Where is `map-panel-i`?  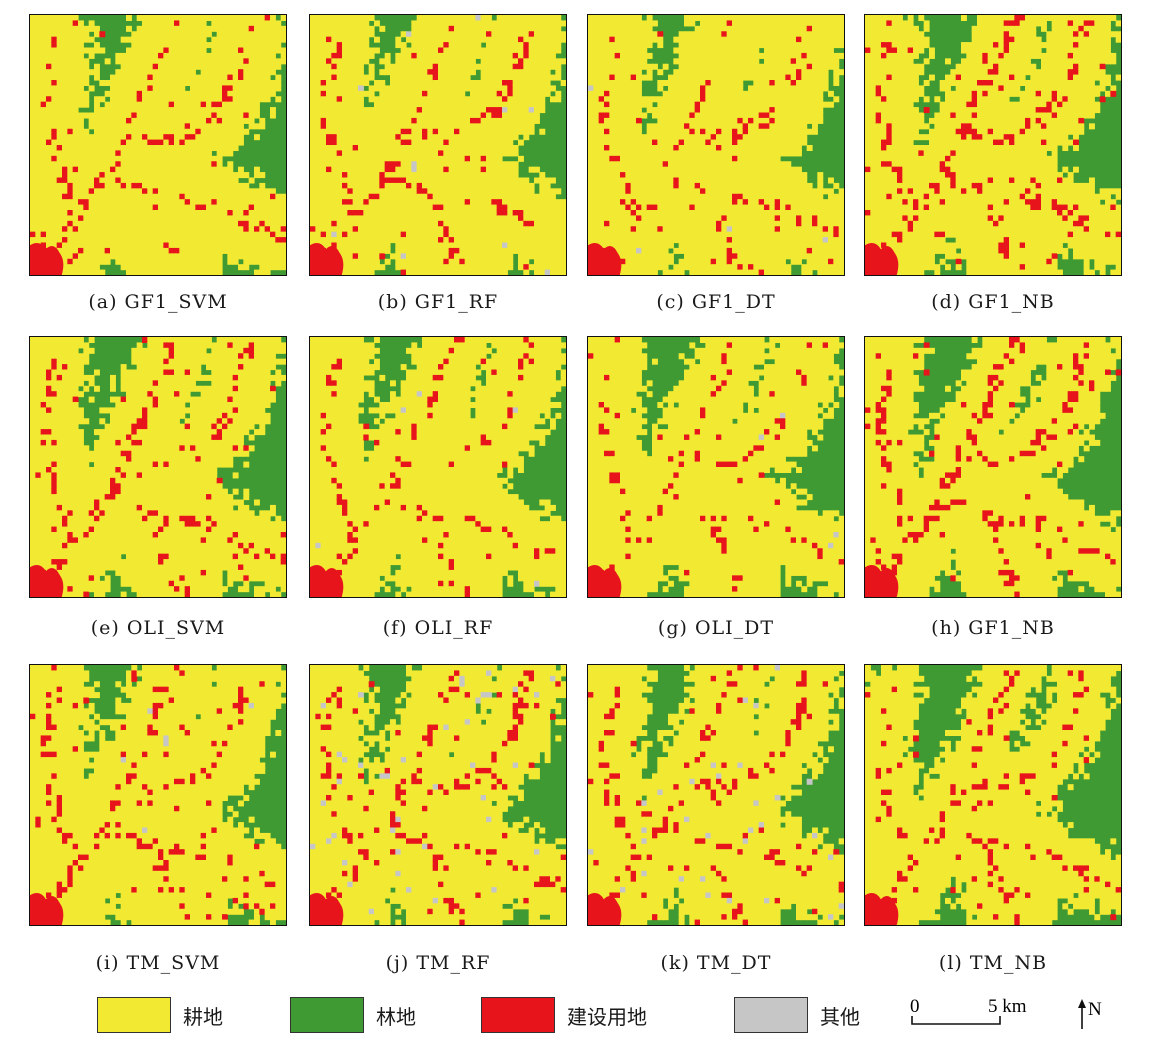
map-panel-i is located at coordinates (158, 795).